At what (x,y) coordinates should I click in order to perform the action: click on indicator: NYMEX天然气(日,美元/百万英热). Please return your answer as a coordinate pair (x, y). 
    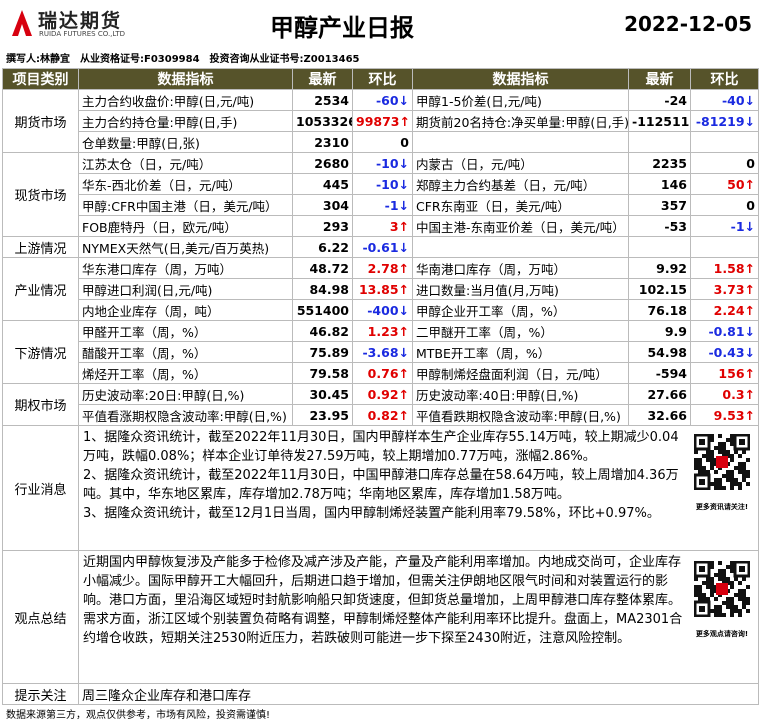
    Looking at the image, I should click on (185, 247).